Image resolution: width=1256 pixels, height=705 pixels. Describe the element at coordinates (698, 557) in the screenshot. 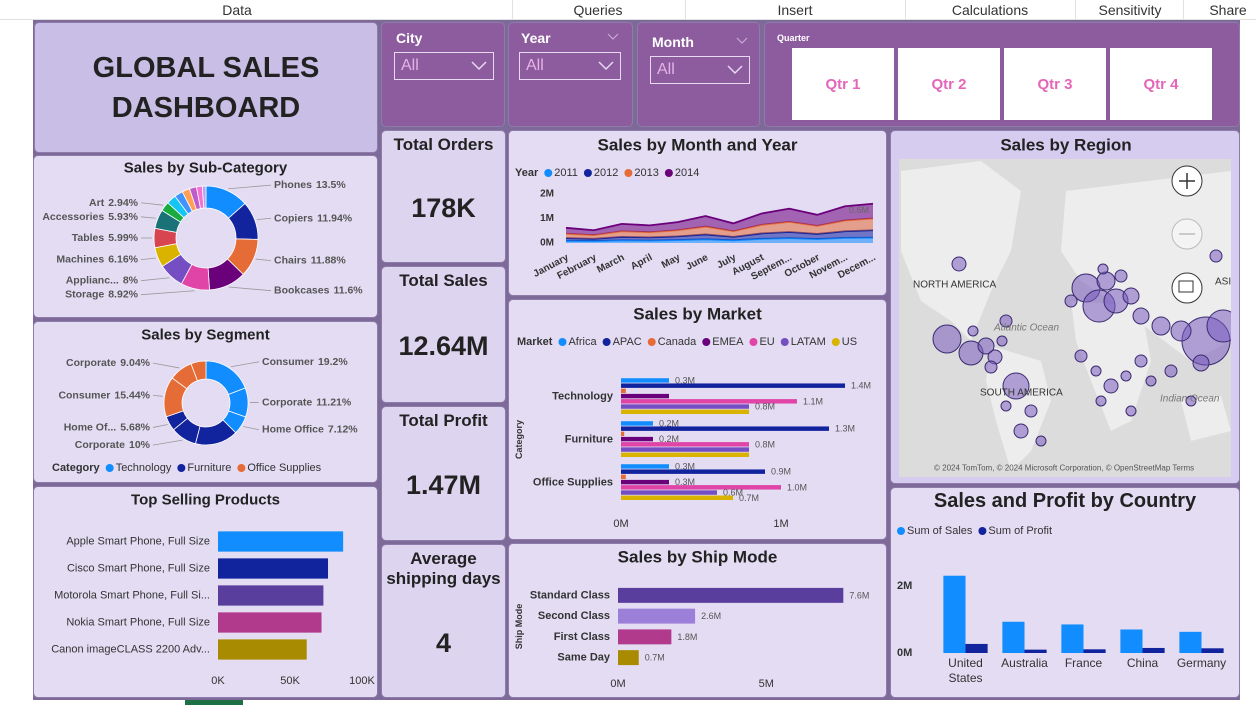

I see `chart-title: Sales by Ship Mode` at that location.